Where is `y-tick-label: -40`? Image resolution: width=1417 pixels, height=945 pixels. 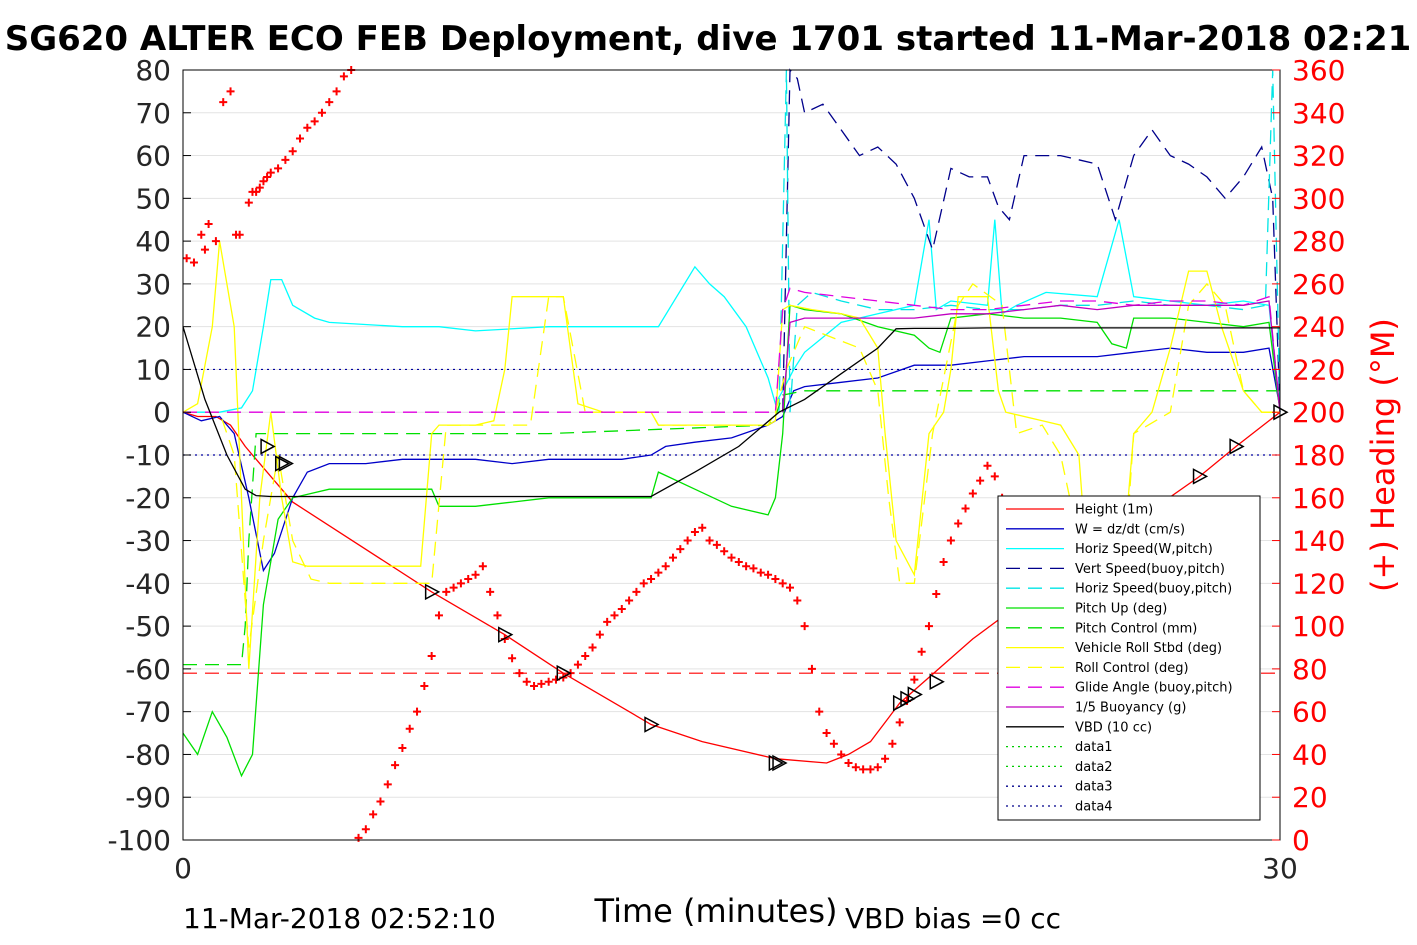 y-tick-label: -40 is located at coordinates (148, 583).